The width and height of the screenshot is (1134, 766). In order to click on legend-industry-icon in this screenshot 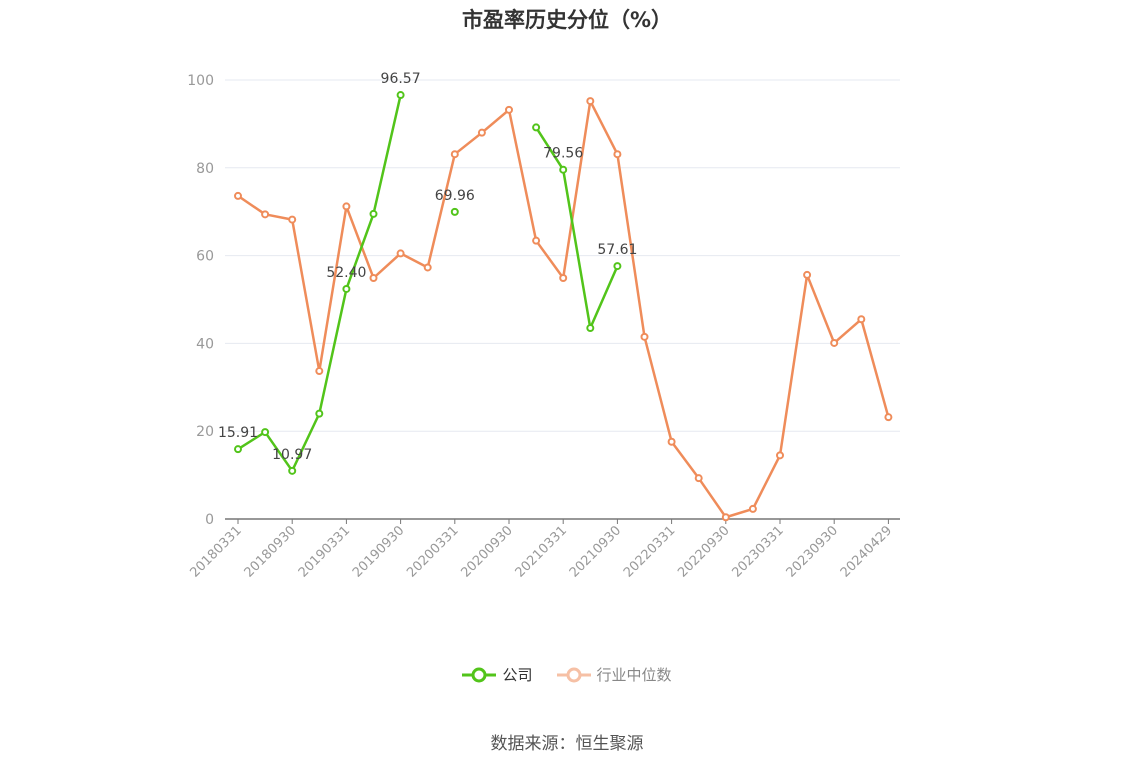, I will do `click(573, 674)`.